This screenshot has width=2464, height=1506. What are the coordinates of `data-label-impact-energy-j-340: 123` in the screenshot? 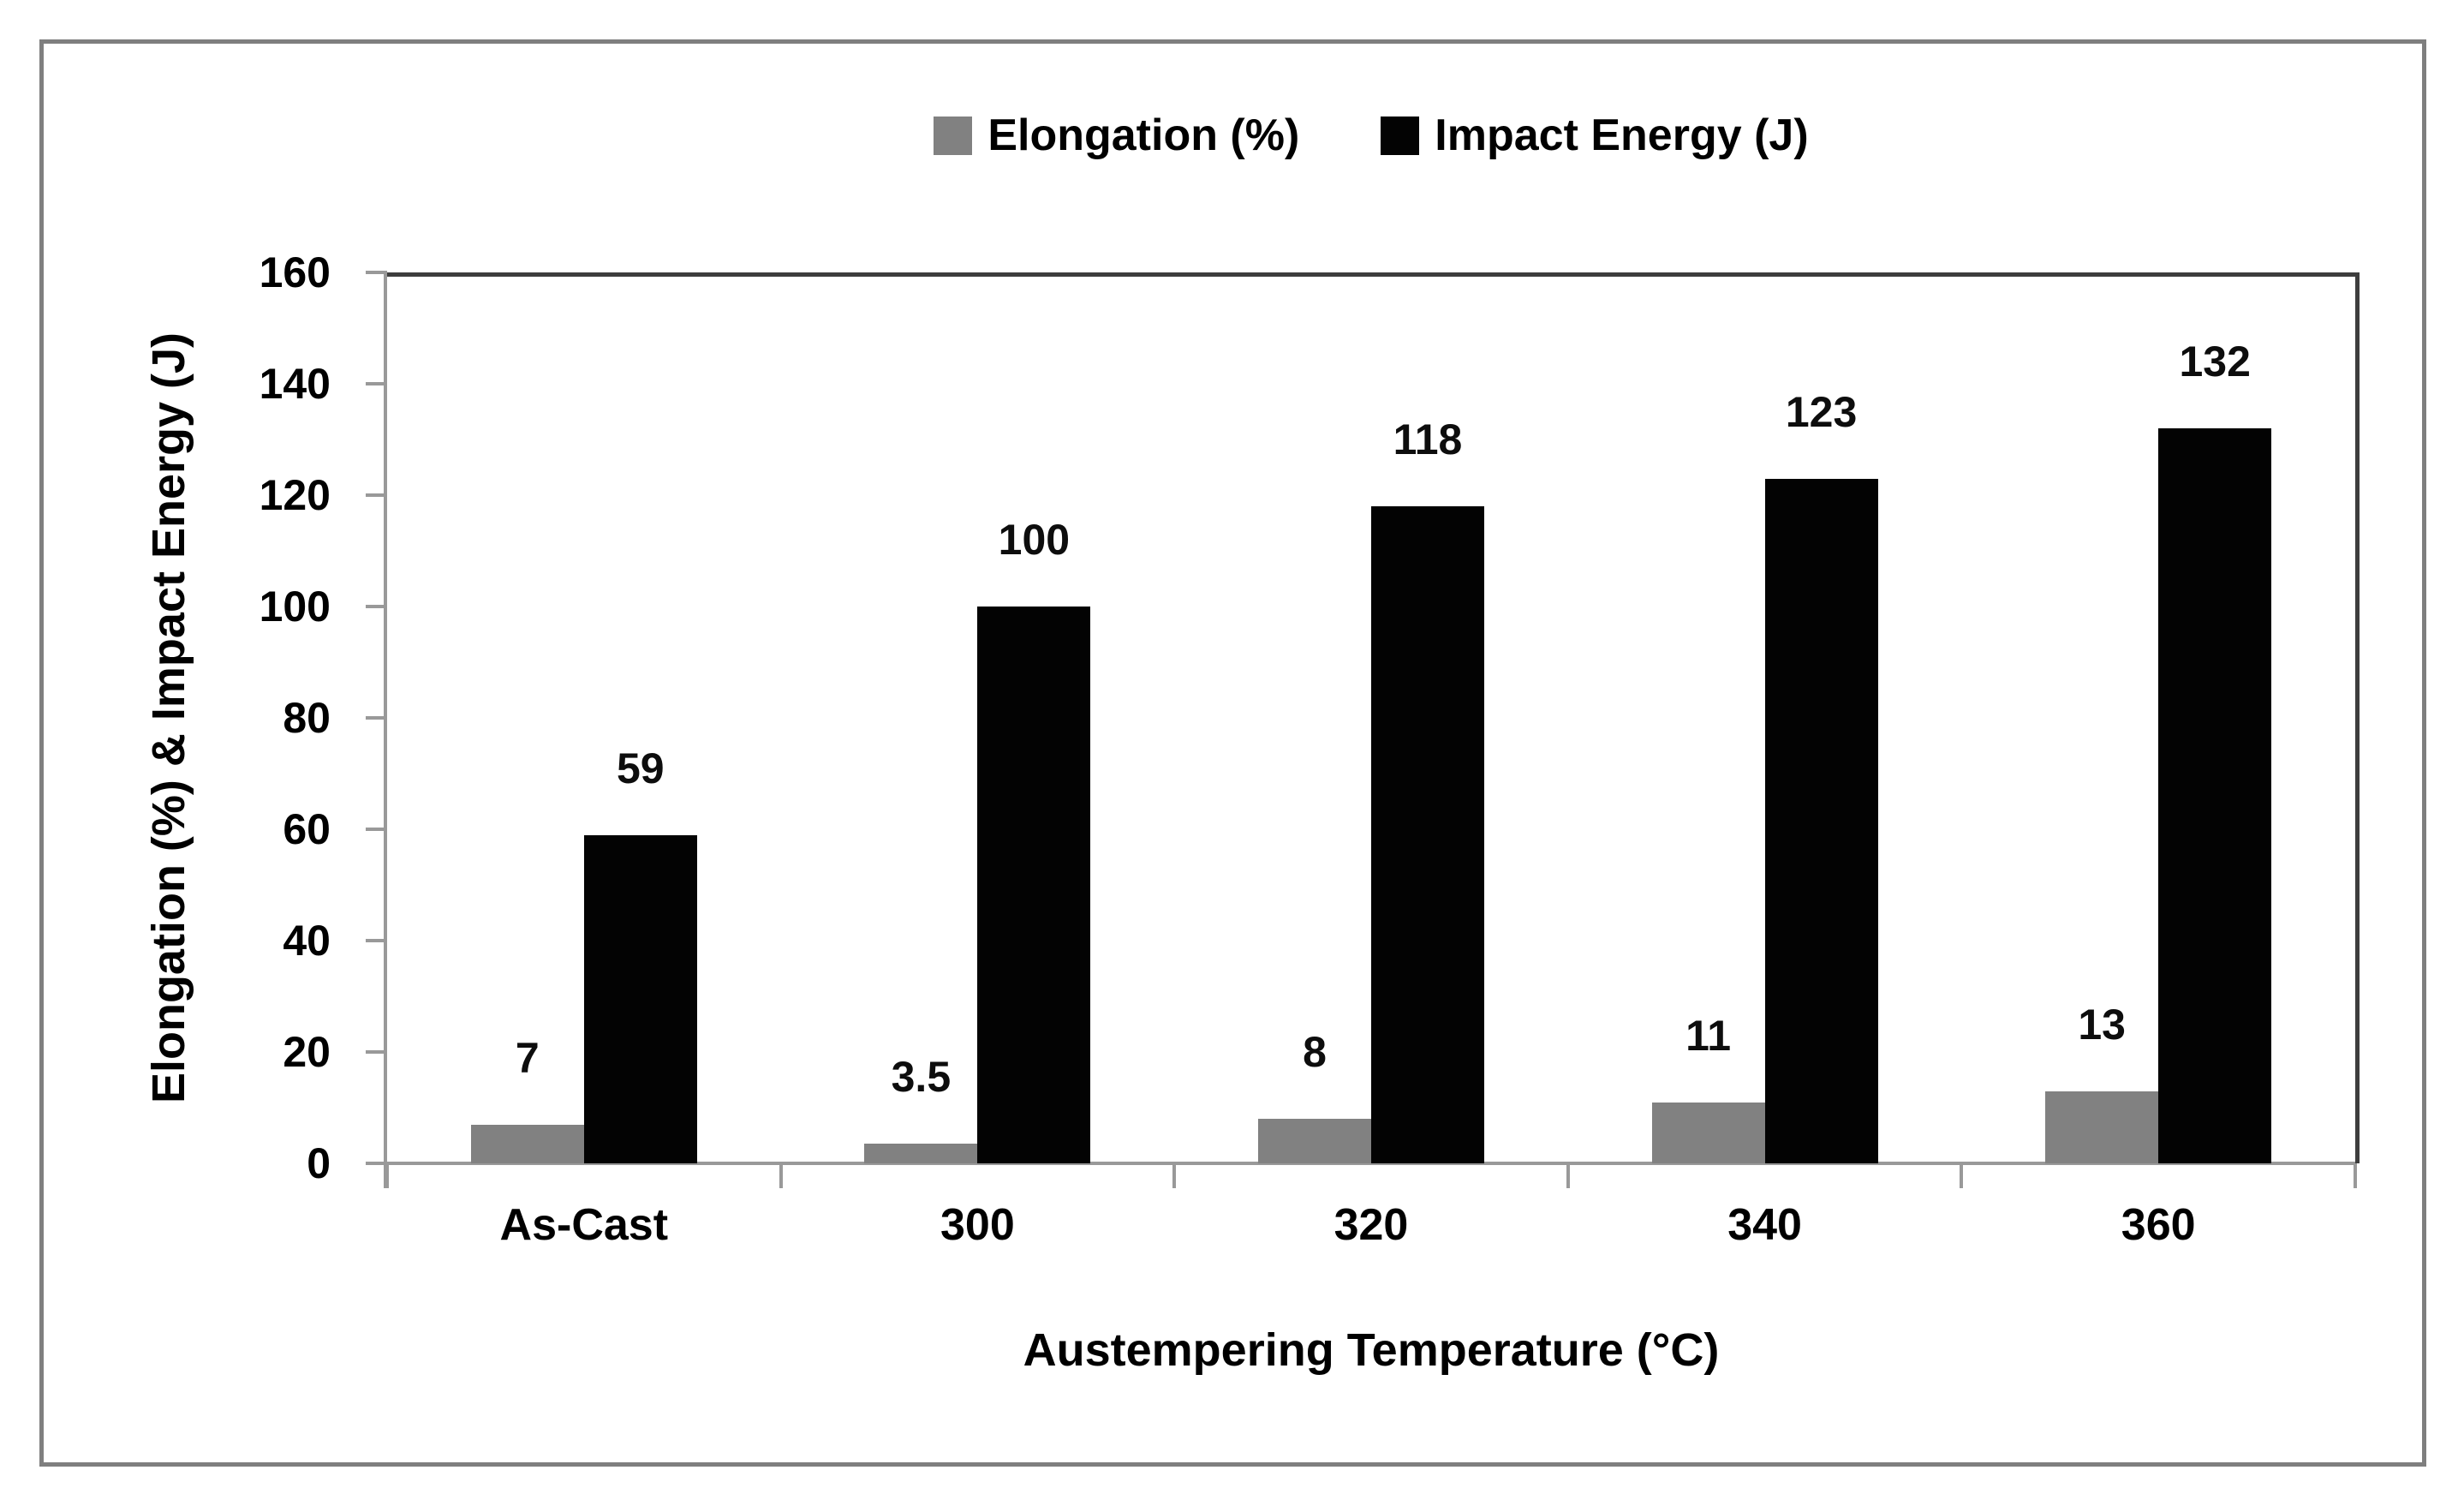 It's located at (1822, 411).